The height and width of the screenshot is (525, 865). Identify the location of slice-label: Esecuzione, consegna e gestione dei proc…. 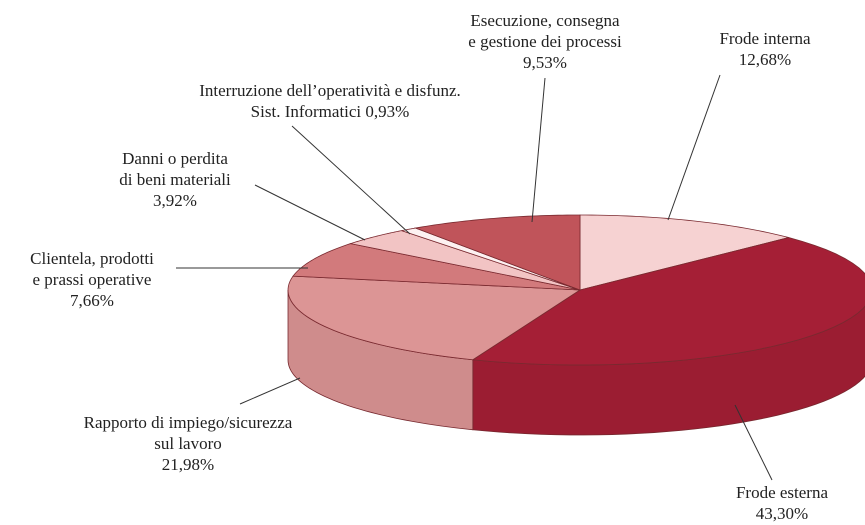
(545, 41).